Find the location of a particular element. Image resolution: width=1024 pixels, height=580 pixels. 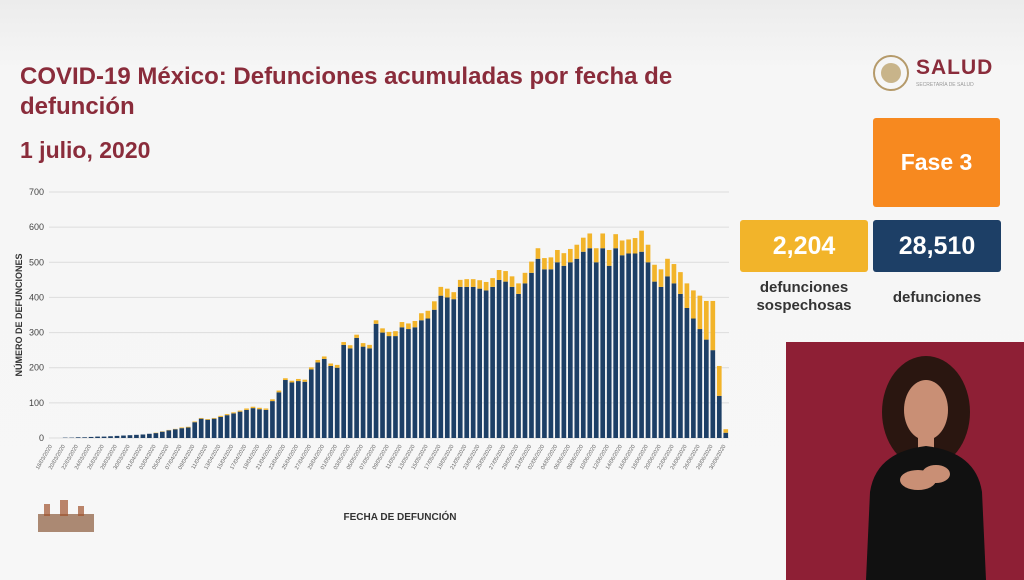

confirmed-value: 28,510 is located at coordinates (937, 246).